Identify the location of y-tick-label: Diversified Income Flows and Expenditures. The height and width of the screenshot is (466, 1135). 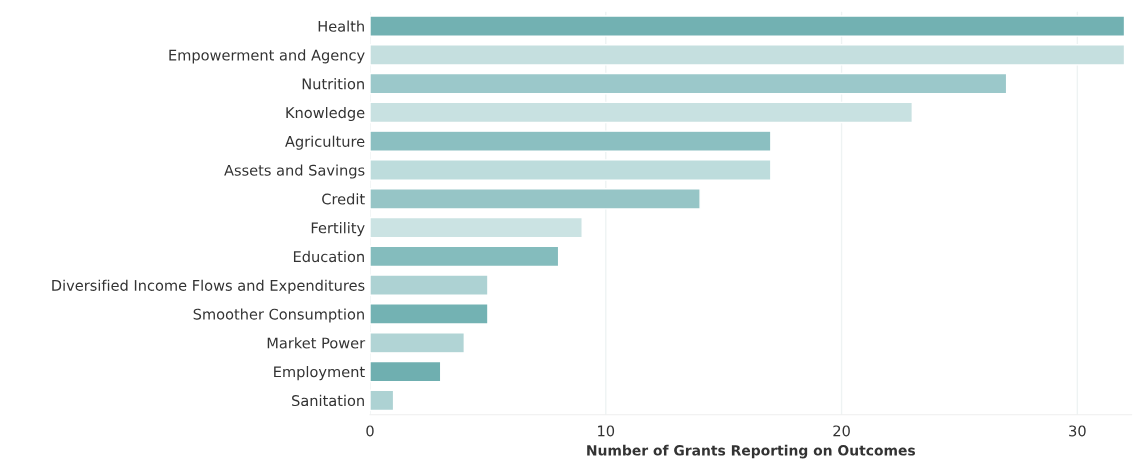
(208, 286).